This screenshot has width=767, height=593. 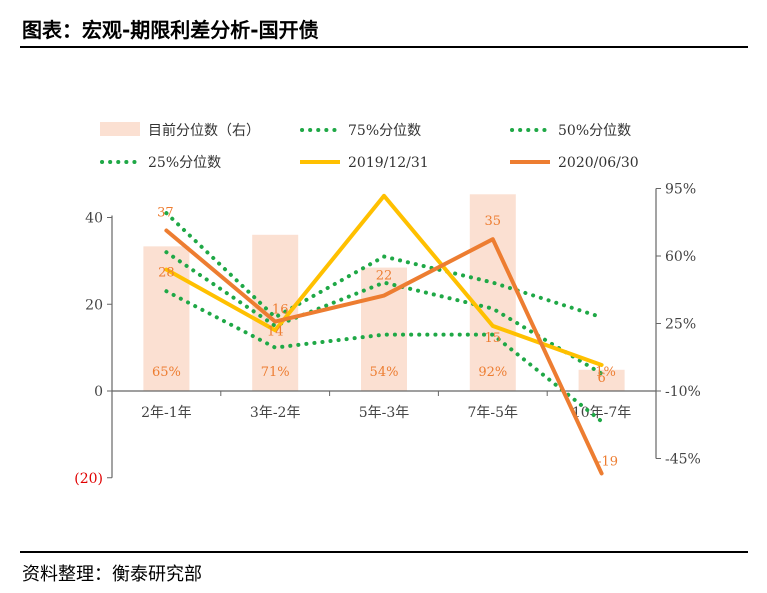 I want to click on category-label: 2年-1年, so click(x=166, y=413).